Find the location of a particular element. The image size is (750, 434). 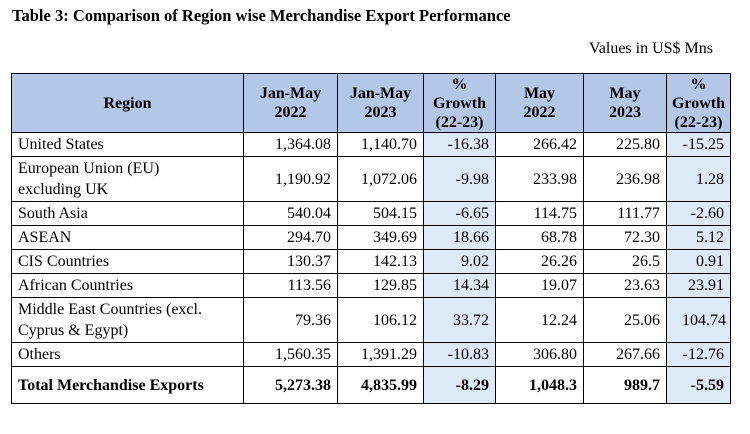

header-growth-jan-may: % Growth (22-23) is located at coordinates (459, 103).